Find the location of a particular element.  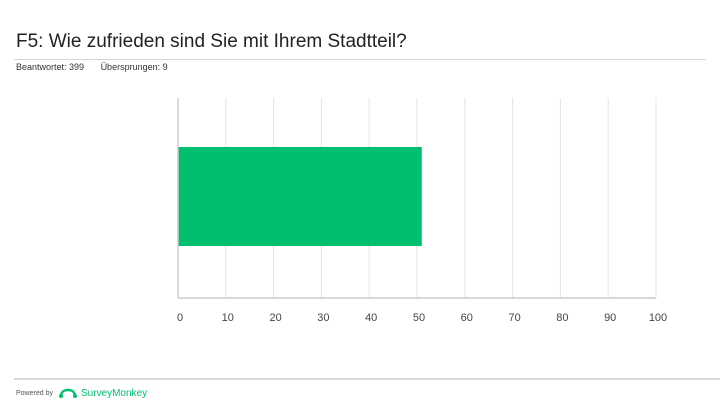

footer: Powered by SurveyMonkey is located at coordinates (81, 393).